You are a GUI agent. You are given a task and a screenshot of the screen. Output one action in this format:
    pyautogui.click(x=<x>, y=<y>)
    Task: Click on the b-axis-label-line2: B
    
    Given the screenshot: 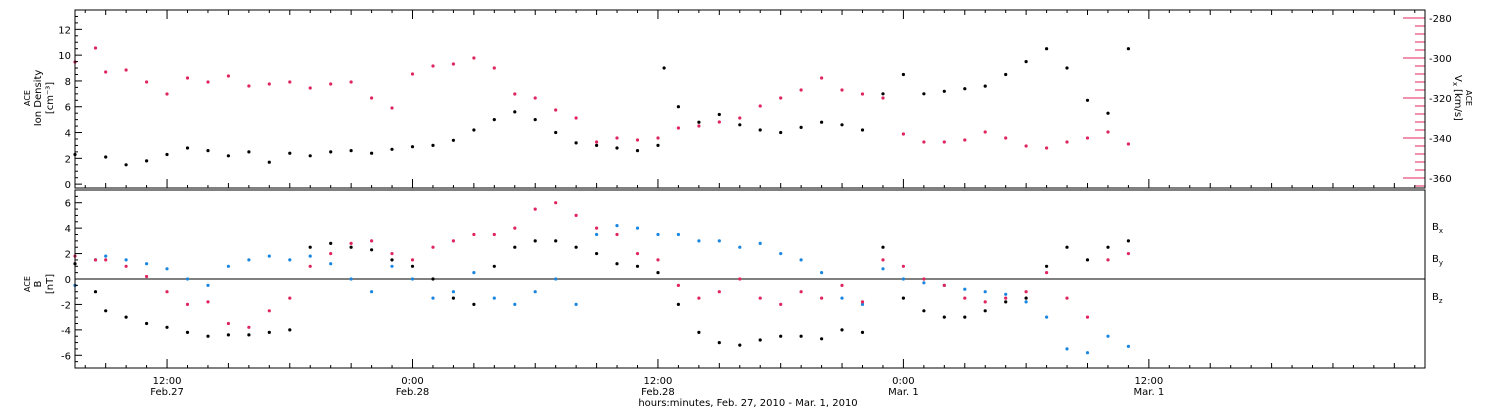 What is the action you would take?
    pyautogui.click(x=38, y=283)
    